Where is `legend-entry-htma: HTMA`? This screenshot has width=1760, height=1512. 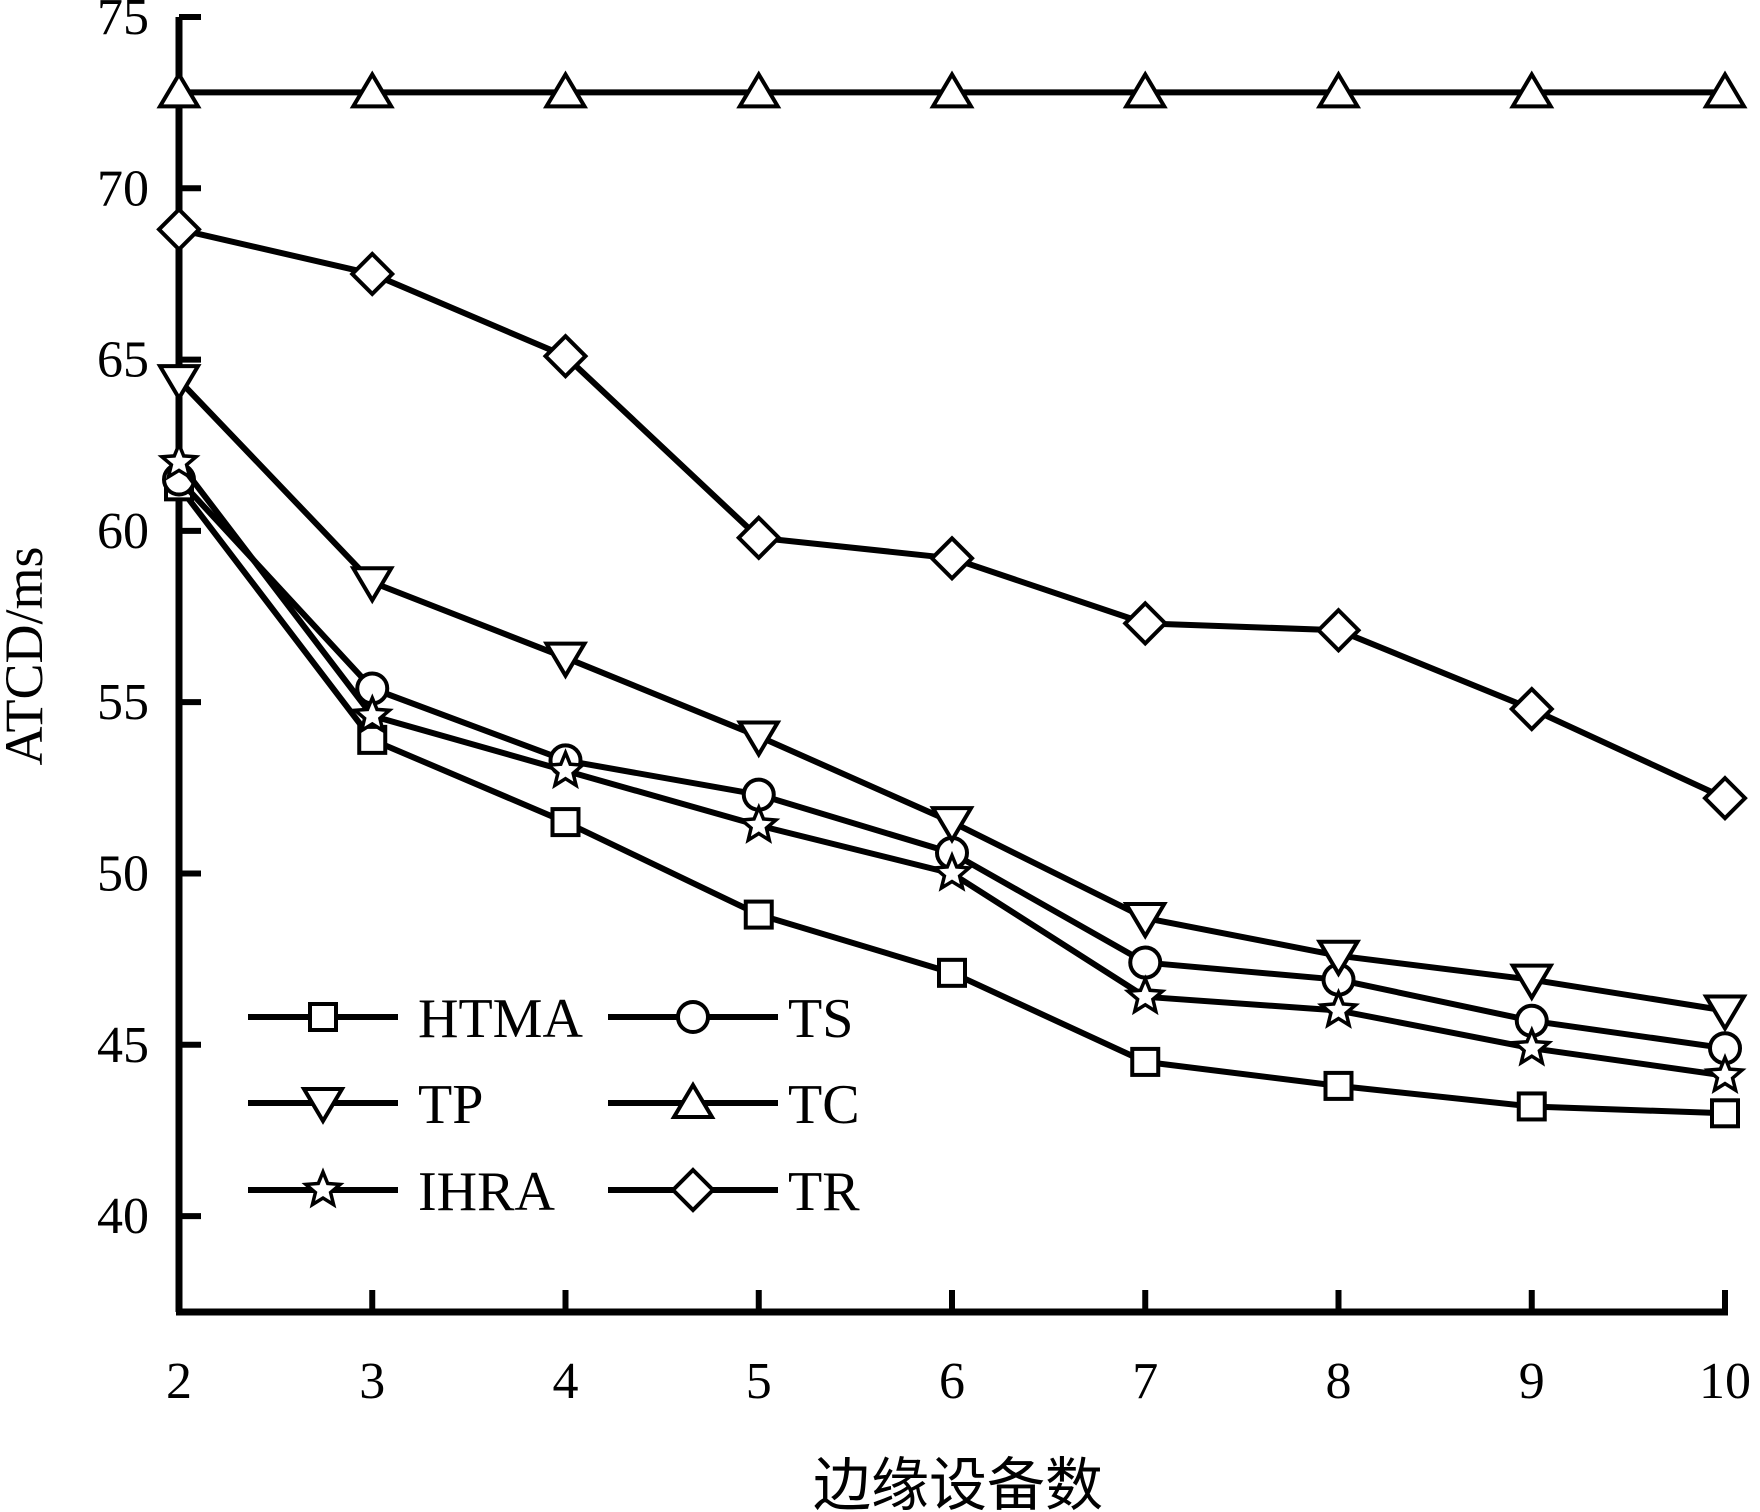
legend-entry-htma: HTMA is located at coordinates (415, 1019).